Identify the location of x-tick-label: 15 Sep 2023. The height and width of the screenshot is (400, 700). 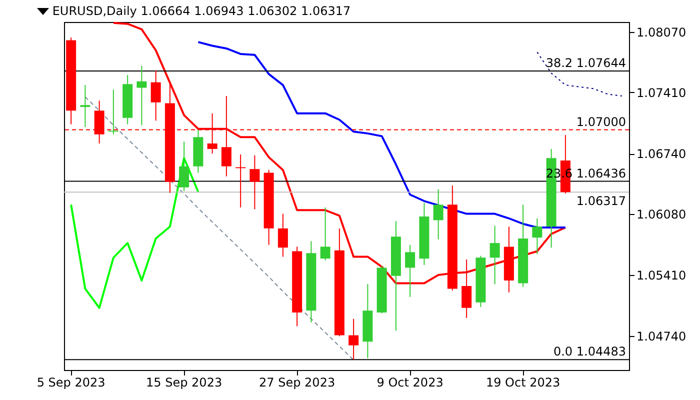
(184, 383).